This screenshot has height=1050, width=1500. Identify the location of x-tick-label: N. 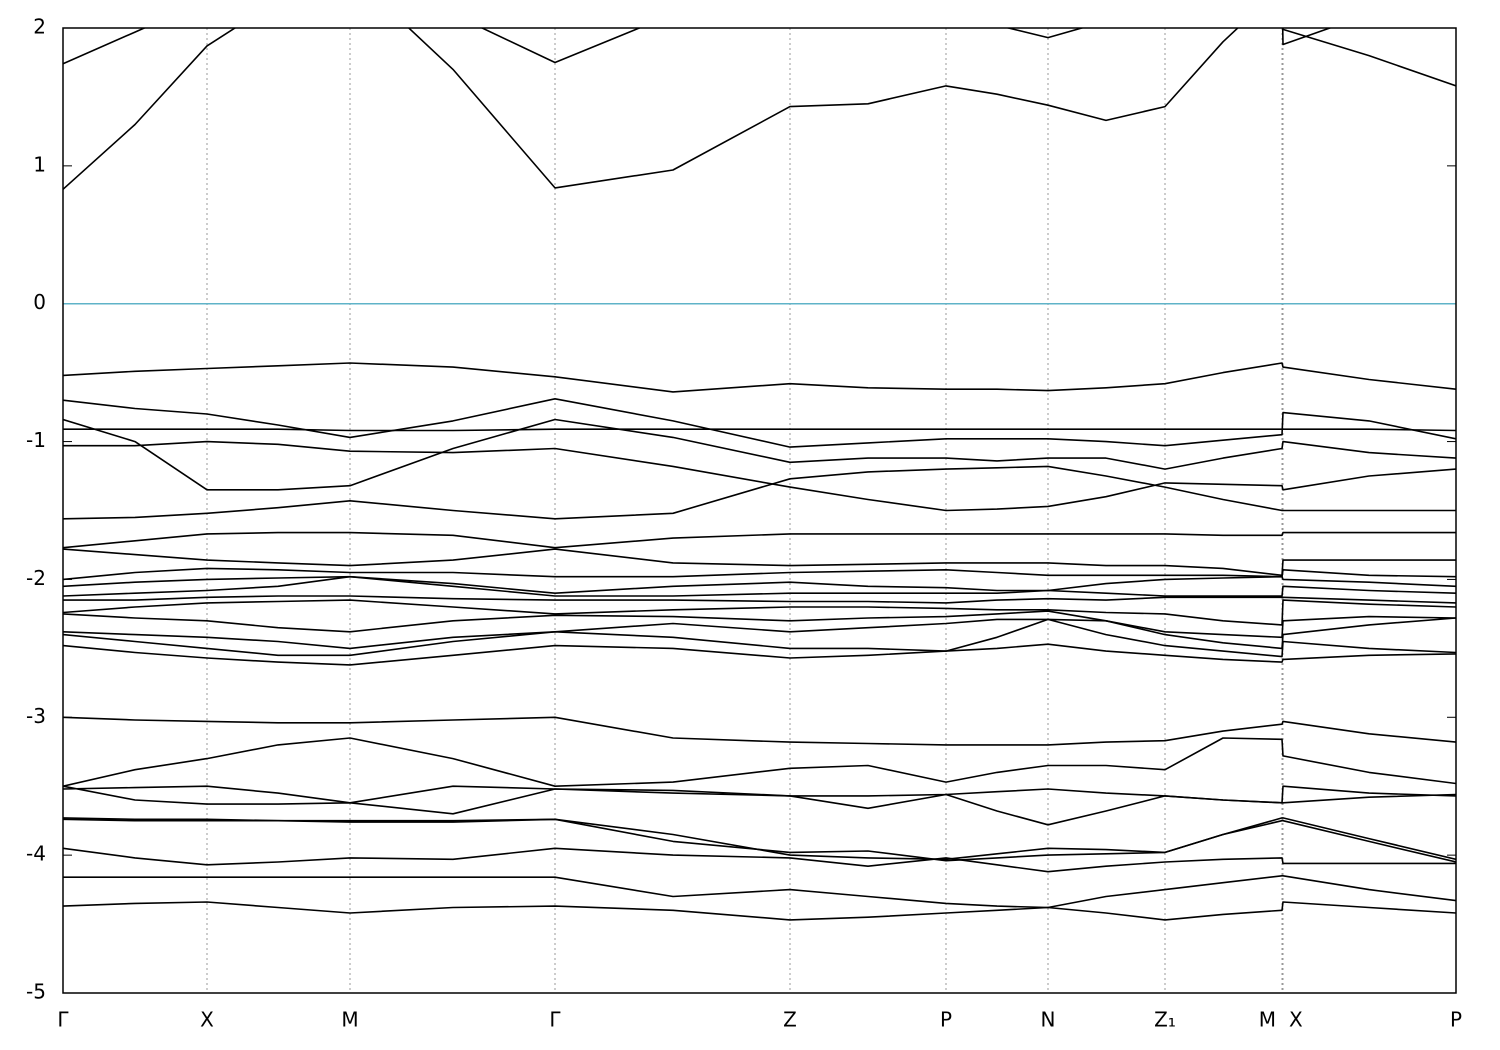
(1048, 1020).